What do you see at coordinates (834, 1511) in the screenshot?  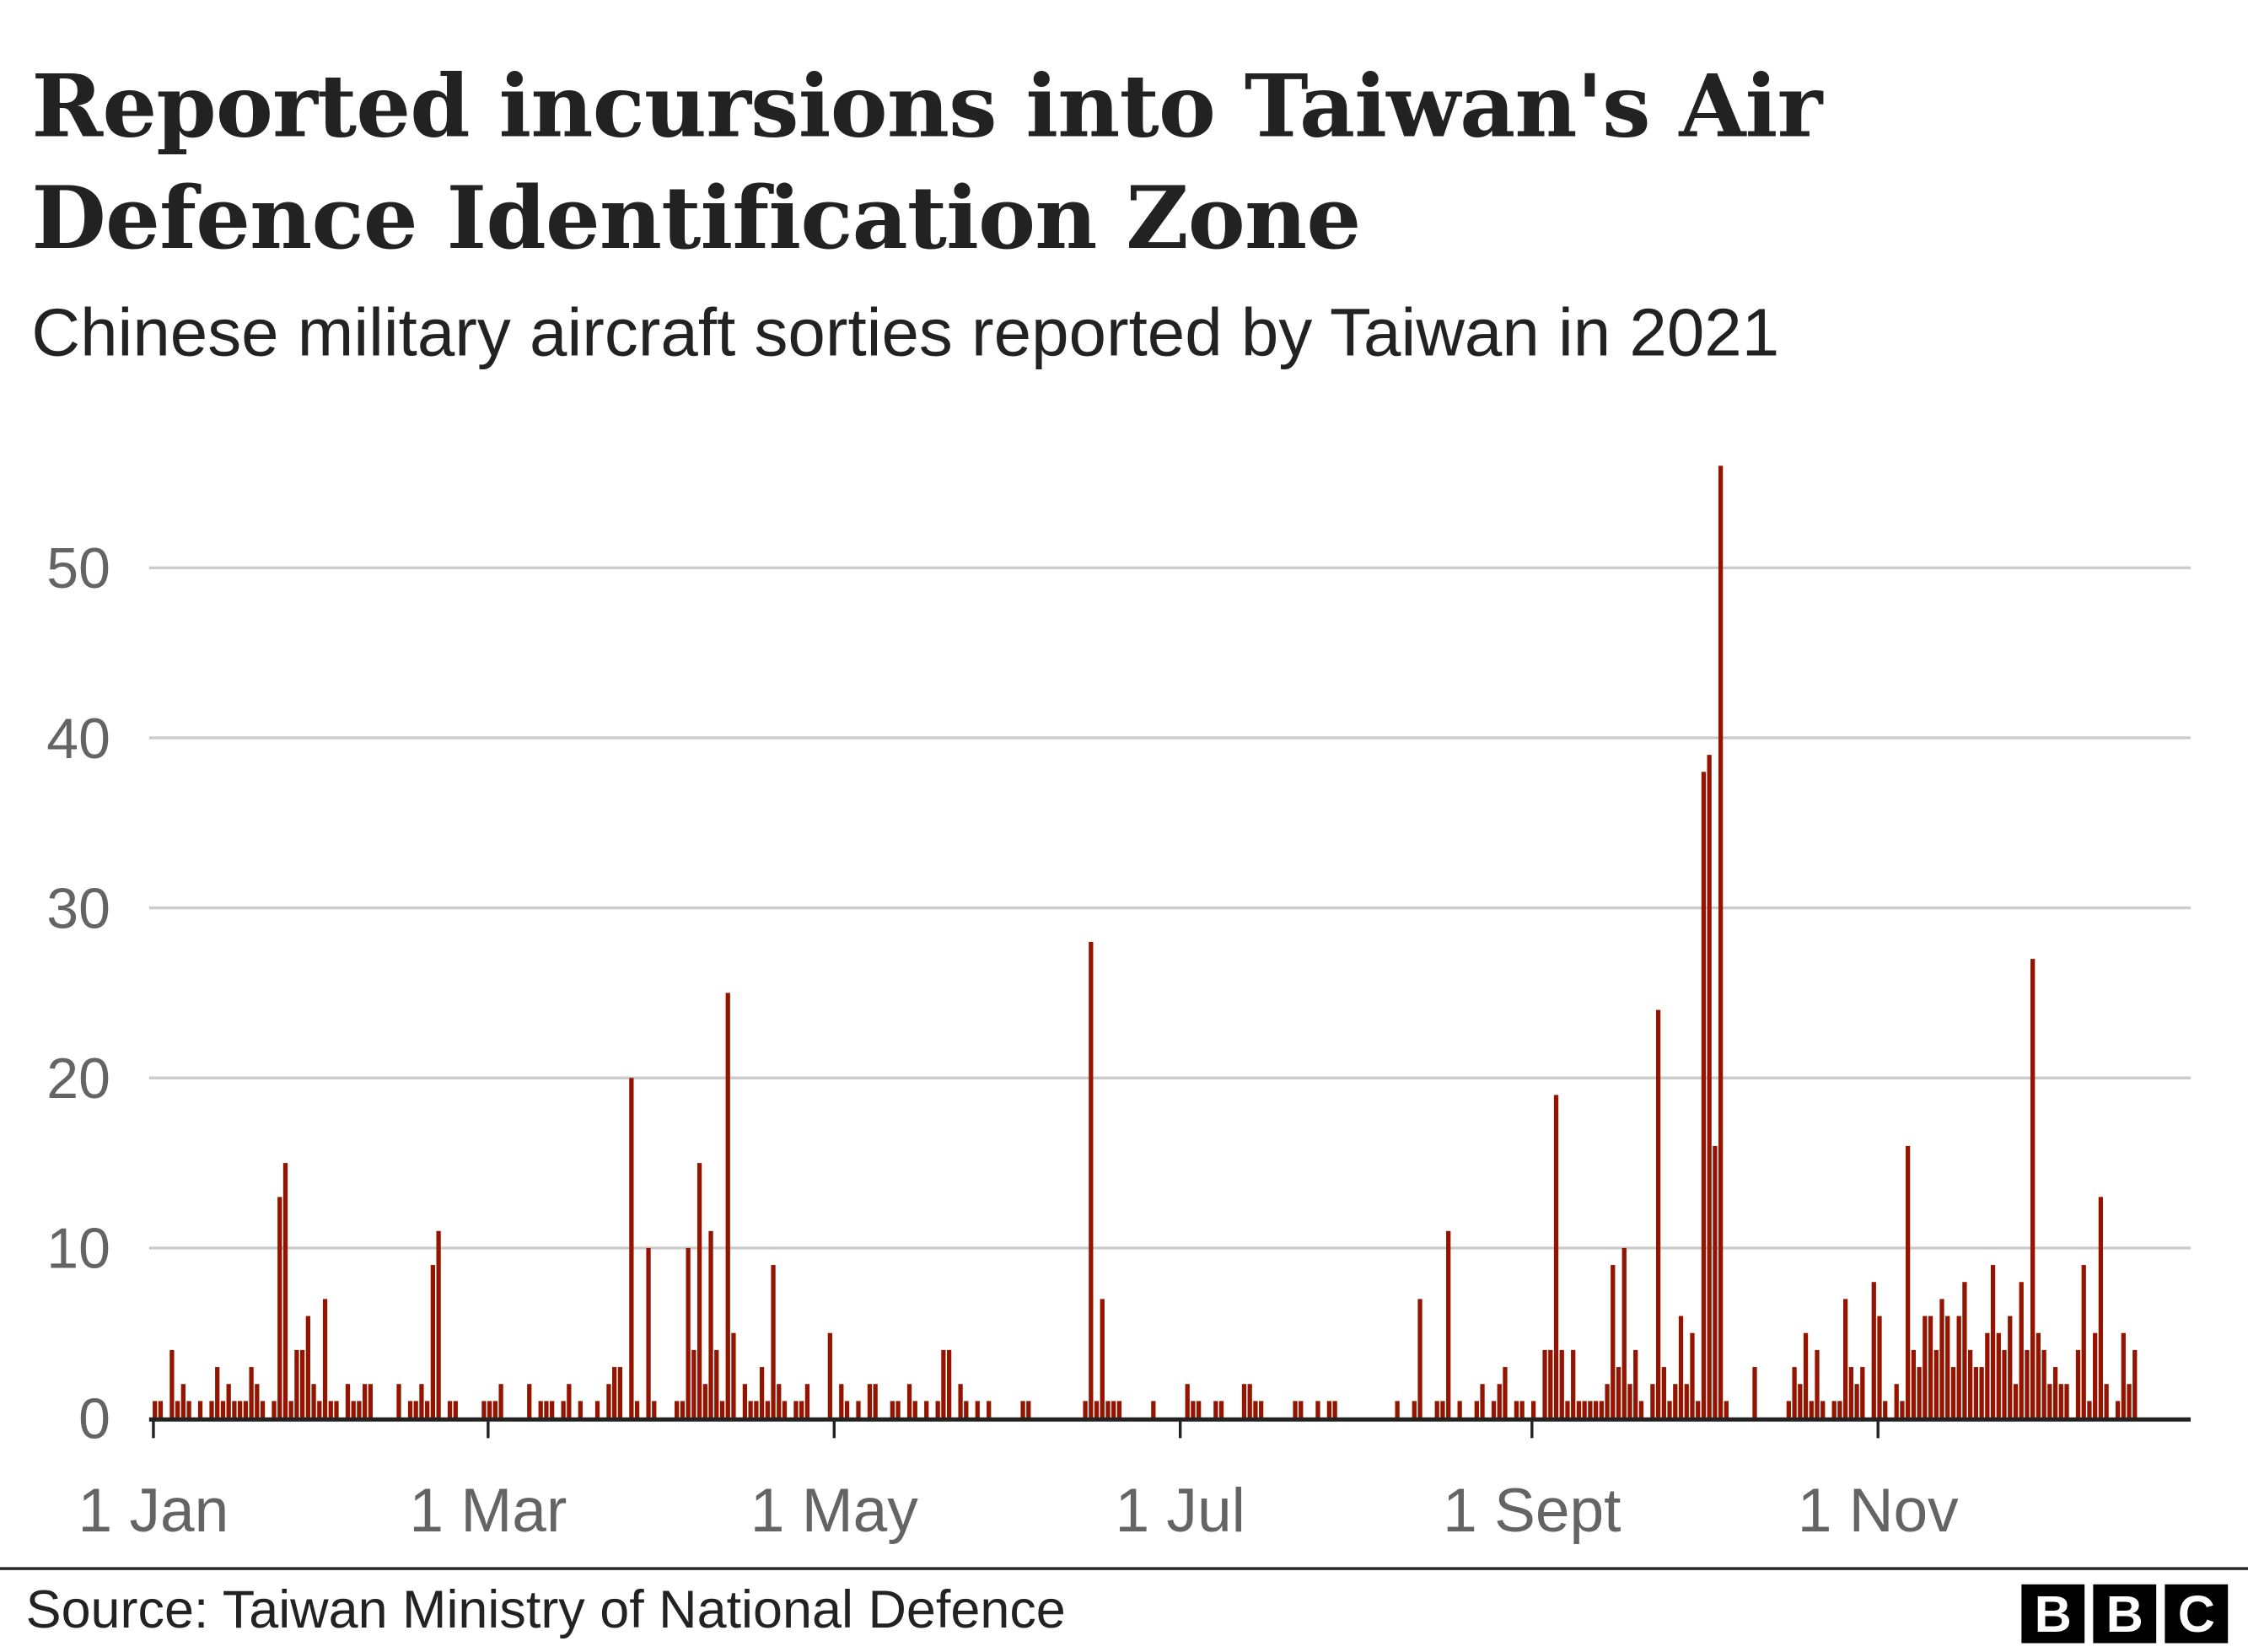 I see `x-tick-label: 1 May` at bounding box center [834, 1511].